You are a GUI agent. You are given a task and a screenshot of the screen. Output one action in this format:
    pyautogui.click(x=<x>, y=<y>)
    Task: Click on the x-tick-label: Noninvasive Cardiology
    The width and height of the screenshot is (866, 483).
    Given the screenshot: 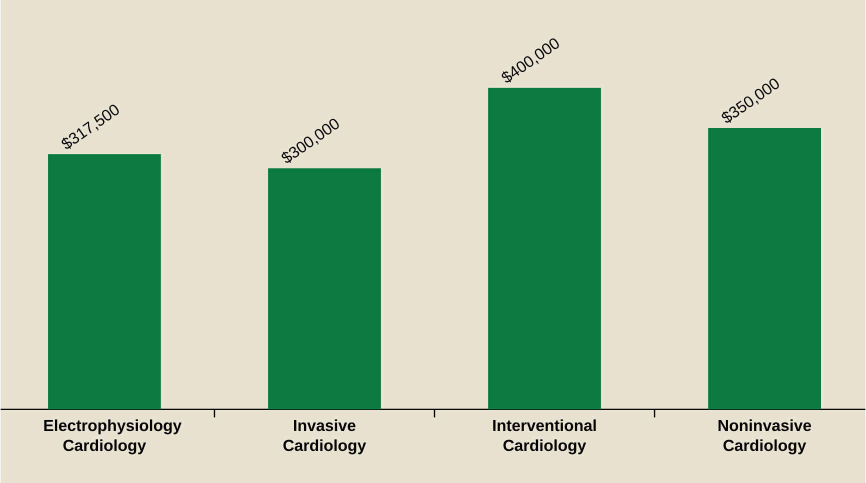 What is the action you would take?
    pyautogui.click(x=765, y=436)
    